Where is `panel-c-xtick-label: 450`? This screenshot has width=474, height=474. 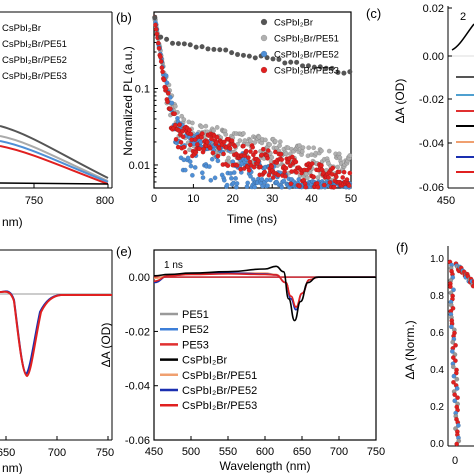
panel-c-xtick-label: 450 is located at coordinates (446, 201).